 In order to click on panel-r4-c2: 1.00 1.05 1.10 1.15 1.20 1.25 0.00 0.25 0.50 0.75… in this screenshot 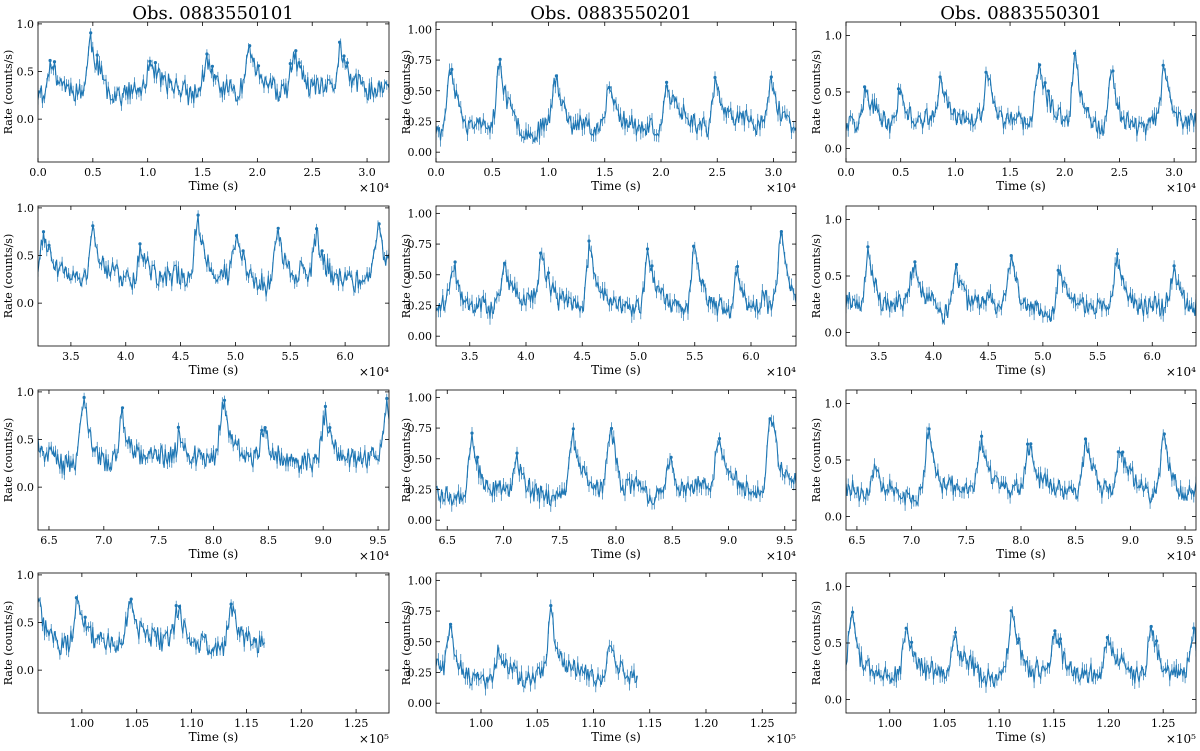, I will do `click(598, 659)`.